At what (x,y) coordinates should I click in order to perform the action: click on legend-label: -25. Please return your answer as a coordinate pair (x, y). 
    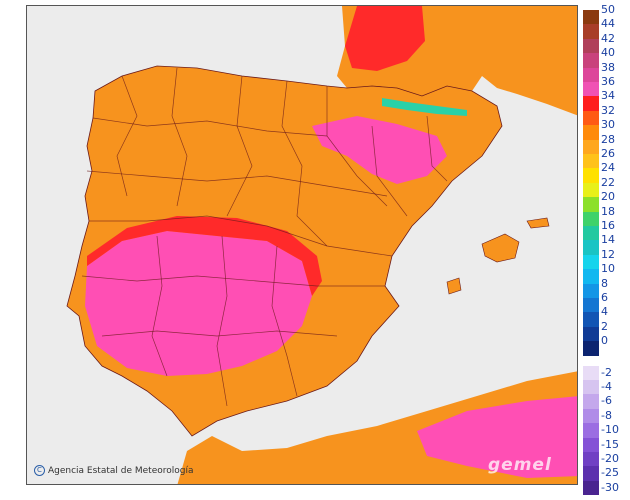
    Looking at the image, I should click on (610, 473).